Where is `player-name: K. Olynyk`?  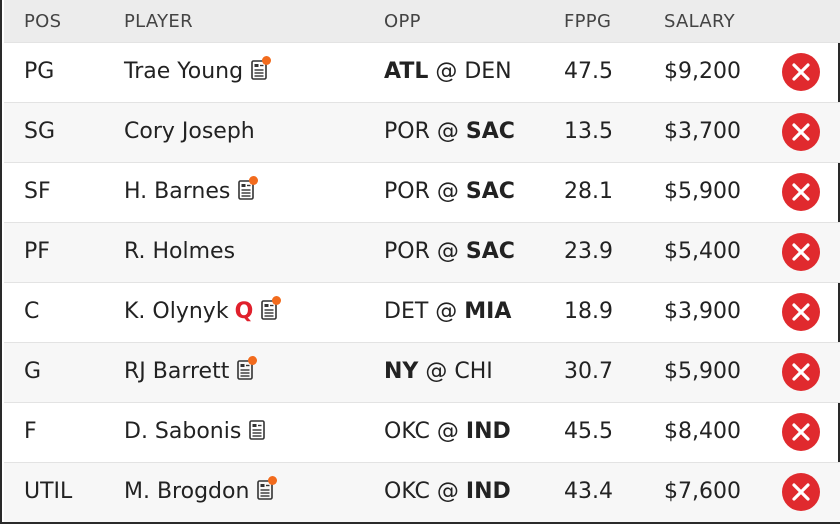
player-name: K. Olynyk is located at coordinates (176, 311).